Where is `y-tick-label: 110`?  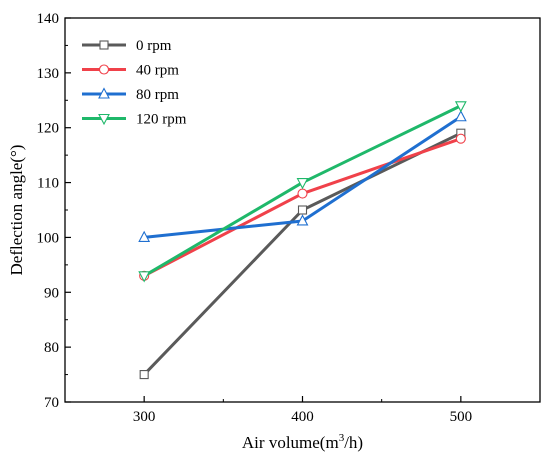
y-tick-label: 110 is located at coordinates (48, 184).